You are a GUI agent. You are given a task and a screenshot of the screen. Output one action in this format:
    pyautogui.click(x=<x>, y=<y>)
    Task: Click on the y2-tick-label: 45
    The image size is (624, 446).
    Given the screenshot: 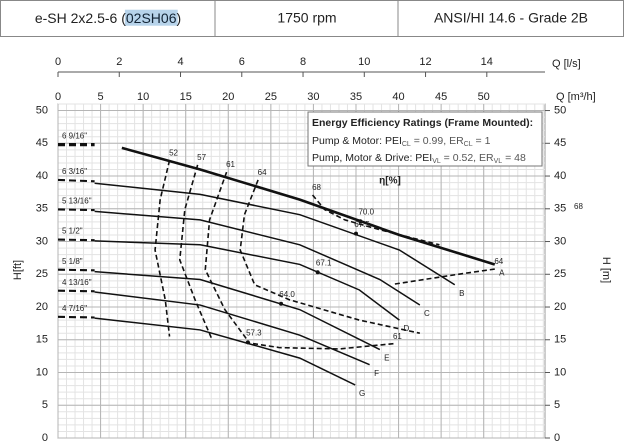 What is the action you would take?
    pyautogui.click(x=560, y=143)
    